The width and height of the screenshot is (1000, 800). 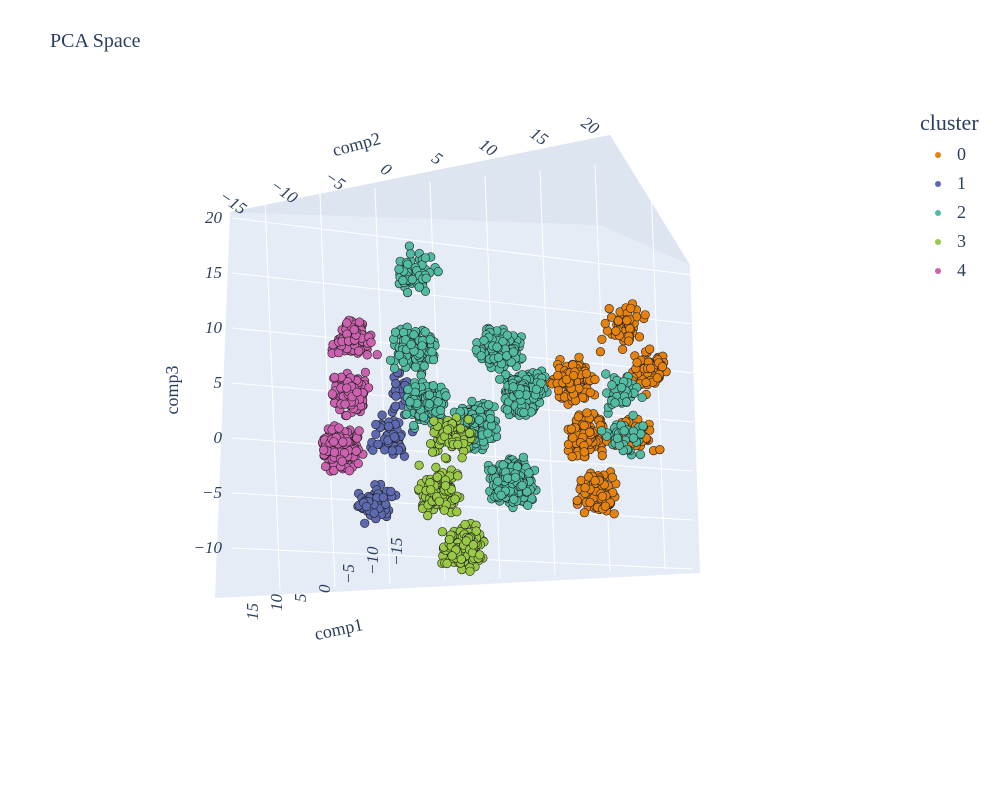 I want to click on grid-line-z, so click(x=462, y=298).